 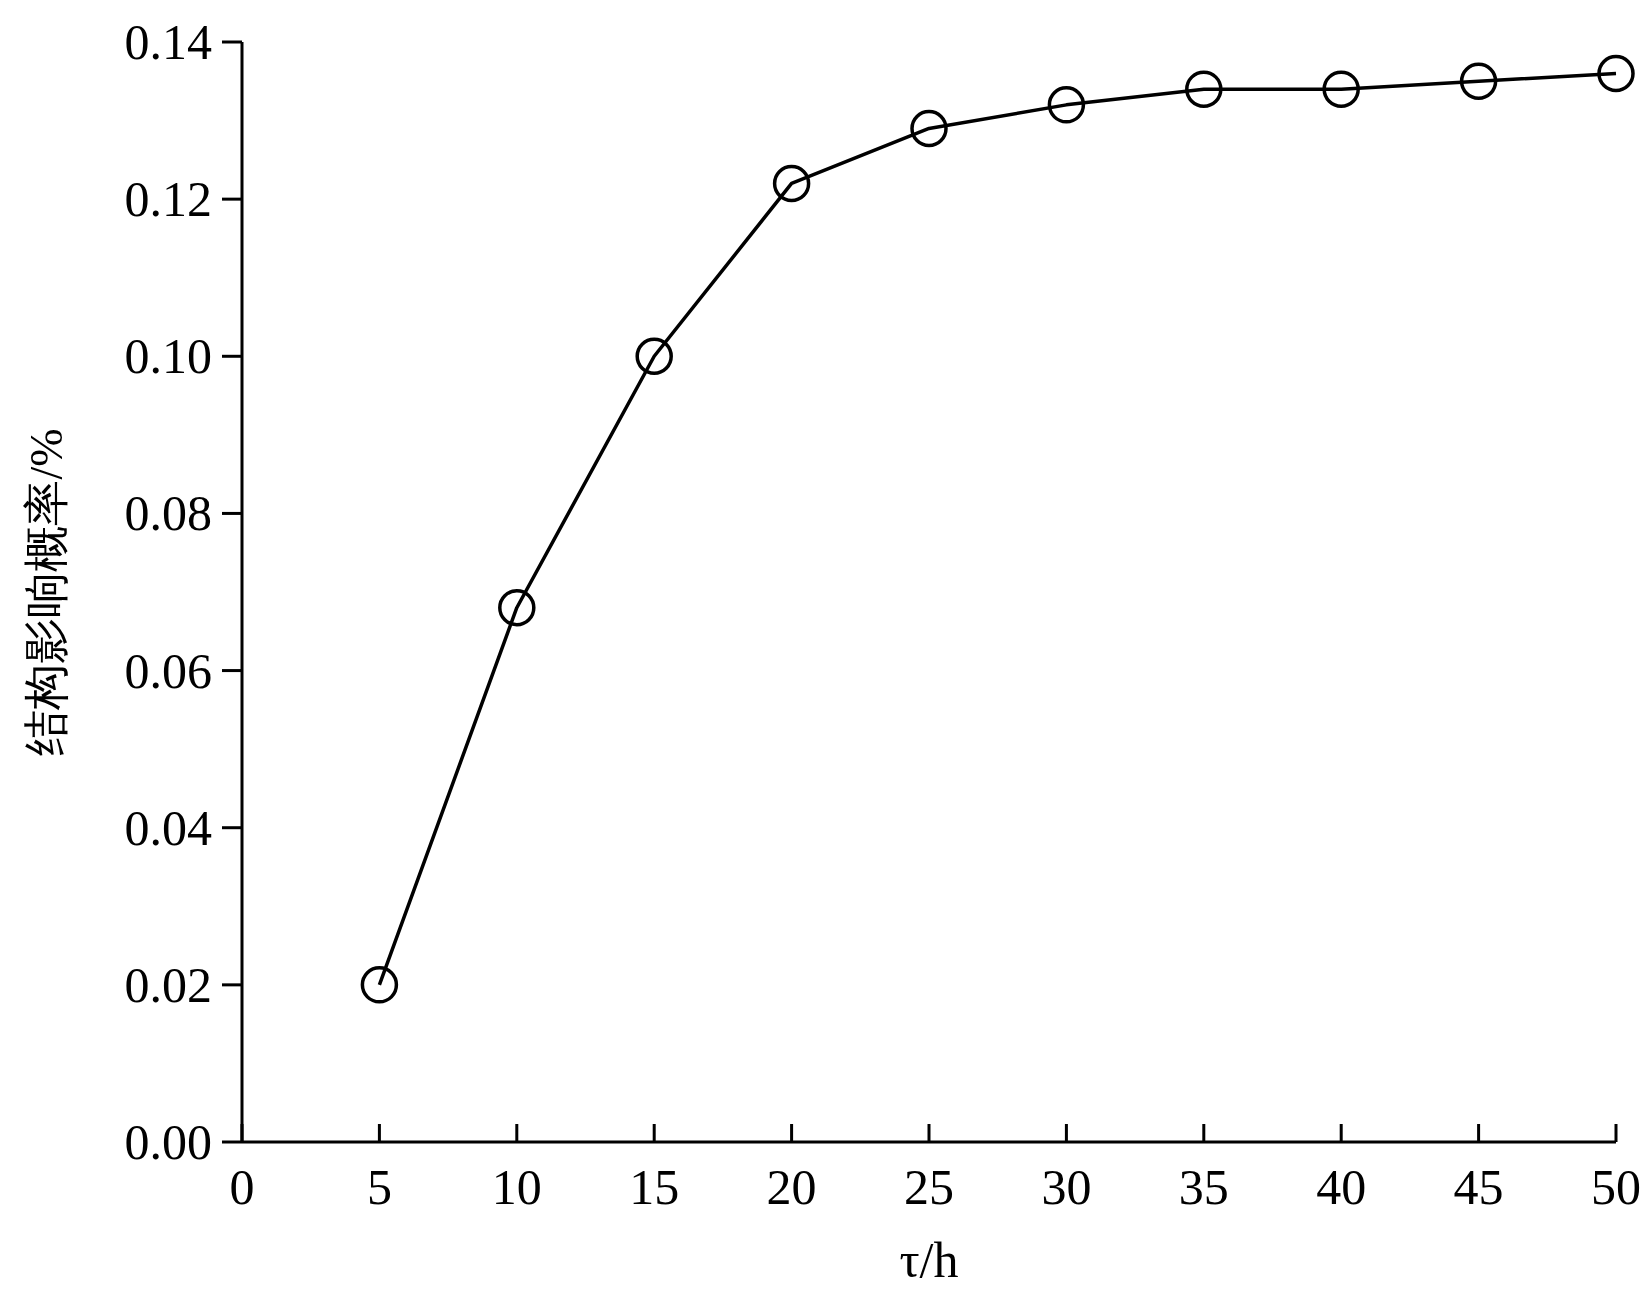 I want to click on y-tick-label: 0.10, so click(x=168, y=356).